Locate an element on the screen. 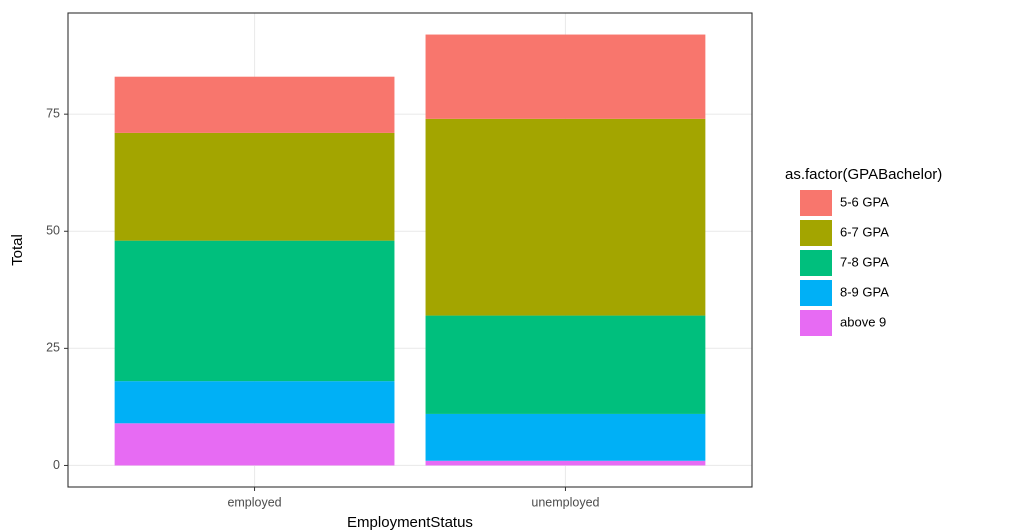 The width and height of the screenshot is (1036, 532). x-axis-title: EmploymentStatus is located at coordinates (410, 522).